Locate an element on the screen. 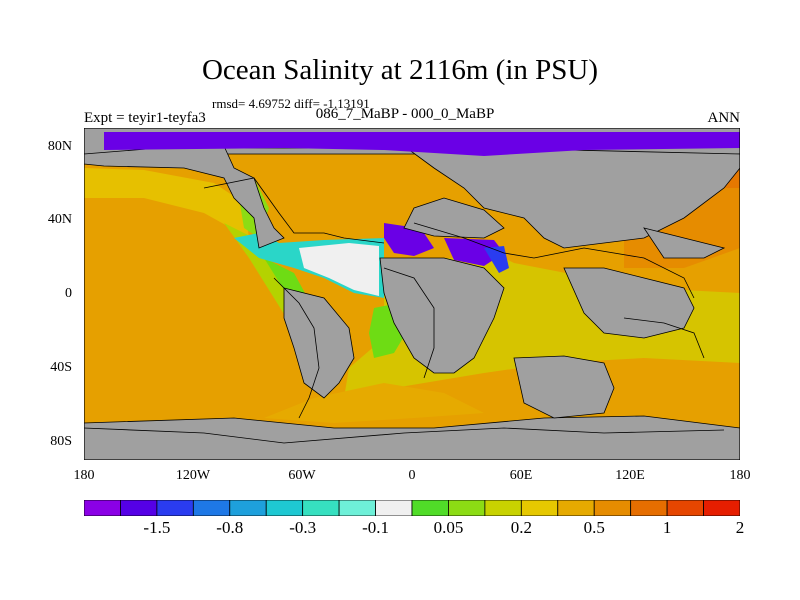  colorbar-tick-label: 0.2 is located at coordinates (521, 527).